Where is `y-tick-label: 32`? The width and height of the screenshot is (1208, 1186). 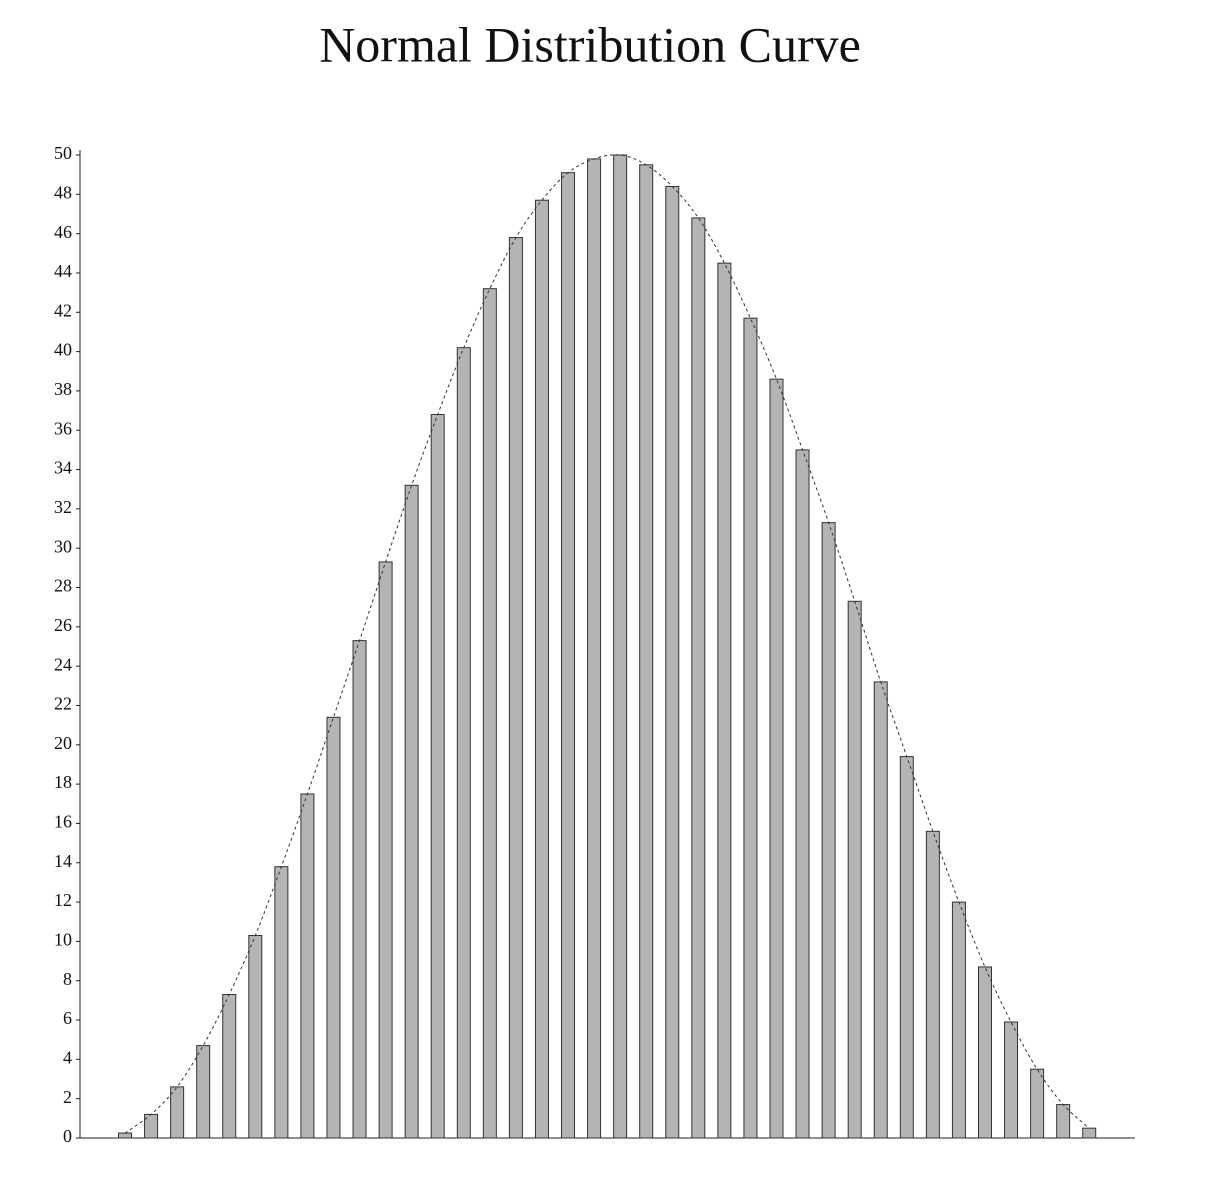 y-tick-label: 32 is located at coordinates (63, 507).